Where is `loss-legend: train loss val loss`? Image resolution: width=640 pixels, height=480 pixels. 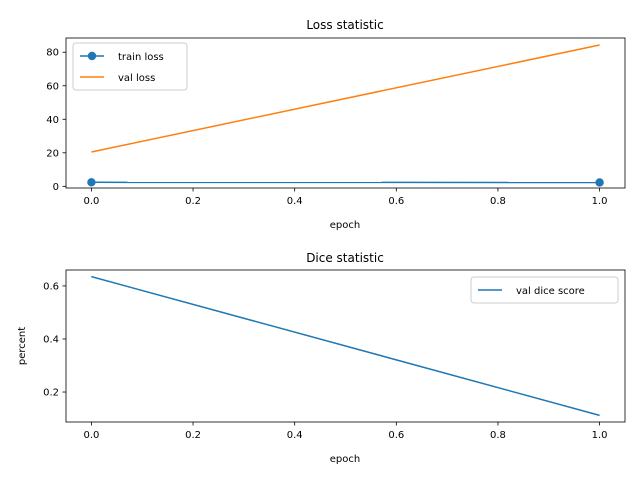
loss-legend: train loss val loss is located at coordinates (130, 66).